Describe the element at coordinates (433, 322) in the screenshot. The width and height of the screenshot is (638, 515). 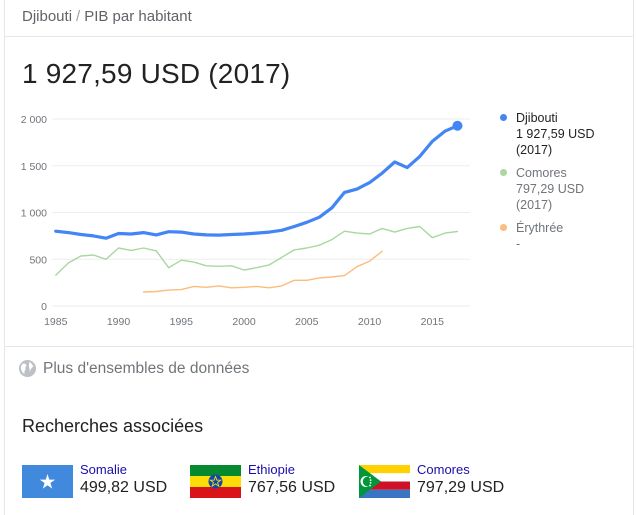
I see `x-tick-label: 2015` at that location.